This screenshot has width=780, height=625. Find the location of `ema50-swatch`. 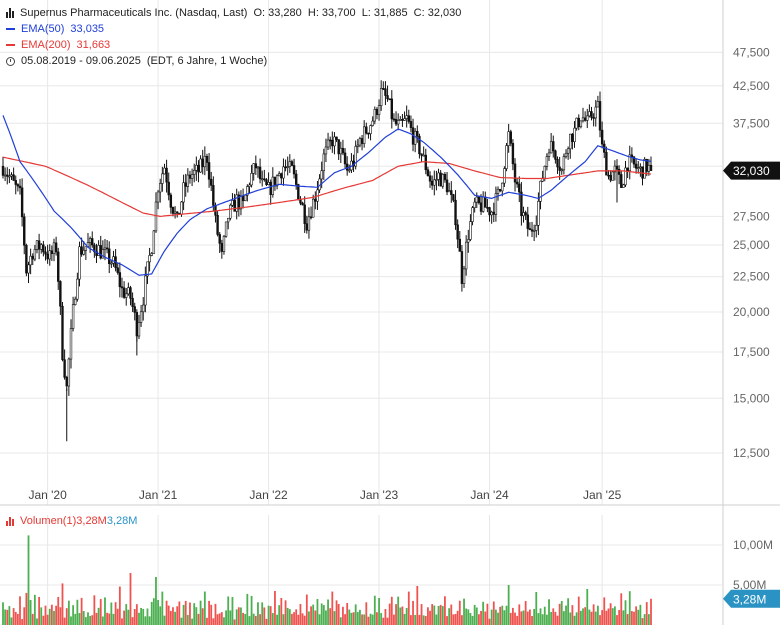

ema50-swatch is located at coordinates (10, 29).